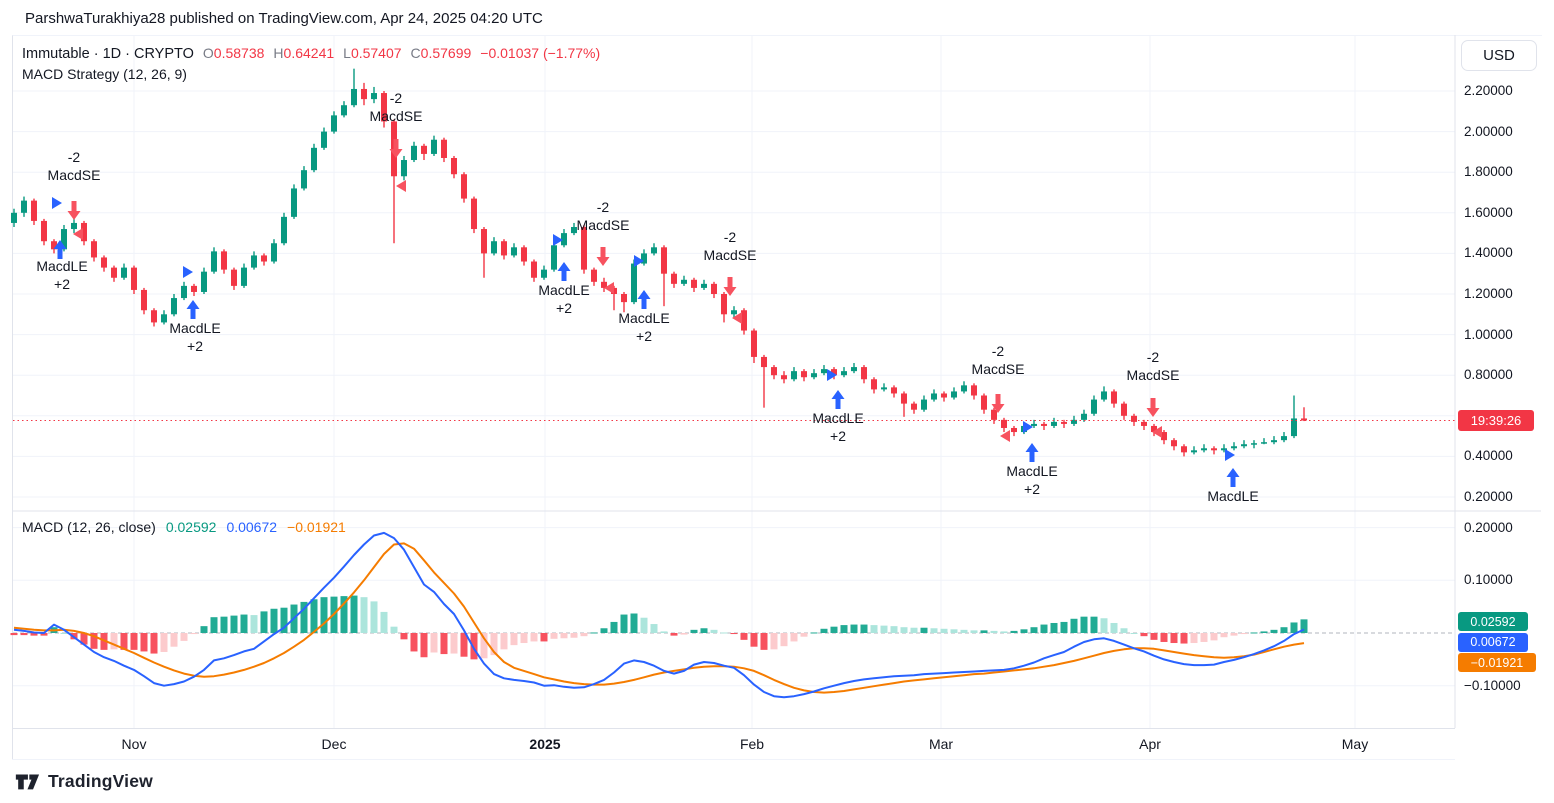 The height and width of the screenshot is (803, 1554). I want to click on time-axis-label-mar: Mar, so click(941, 744).